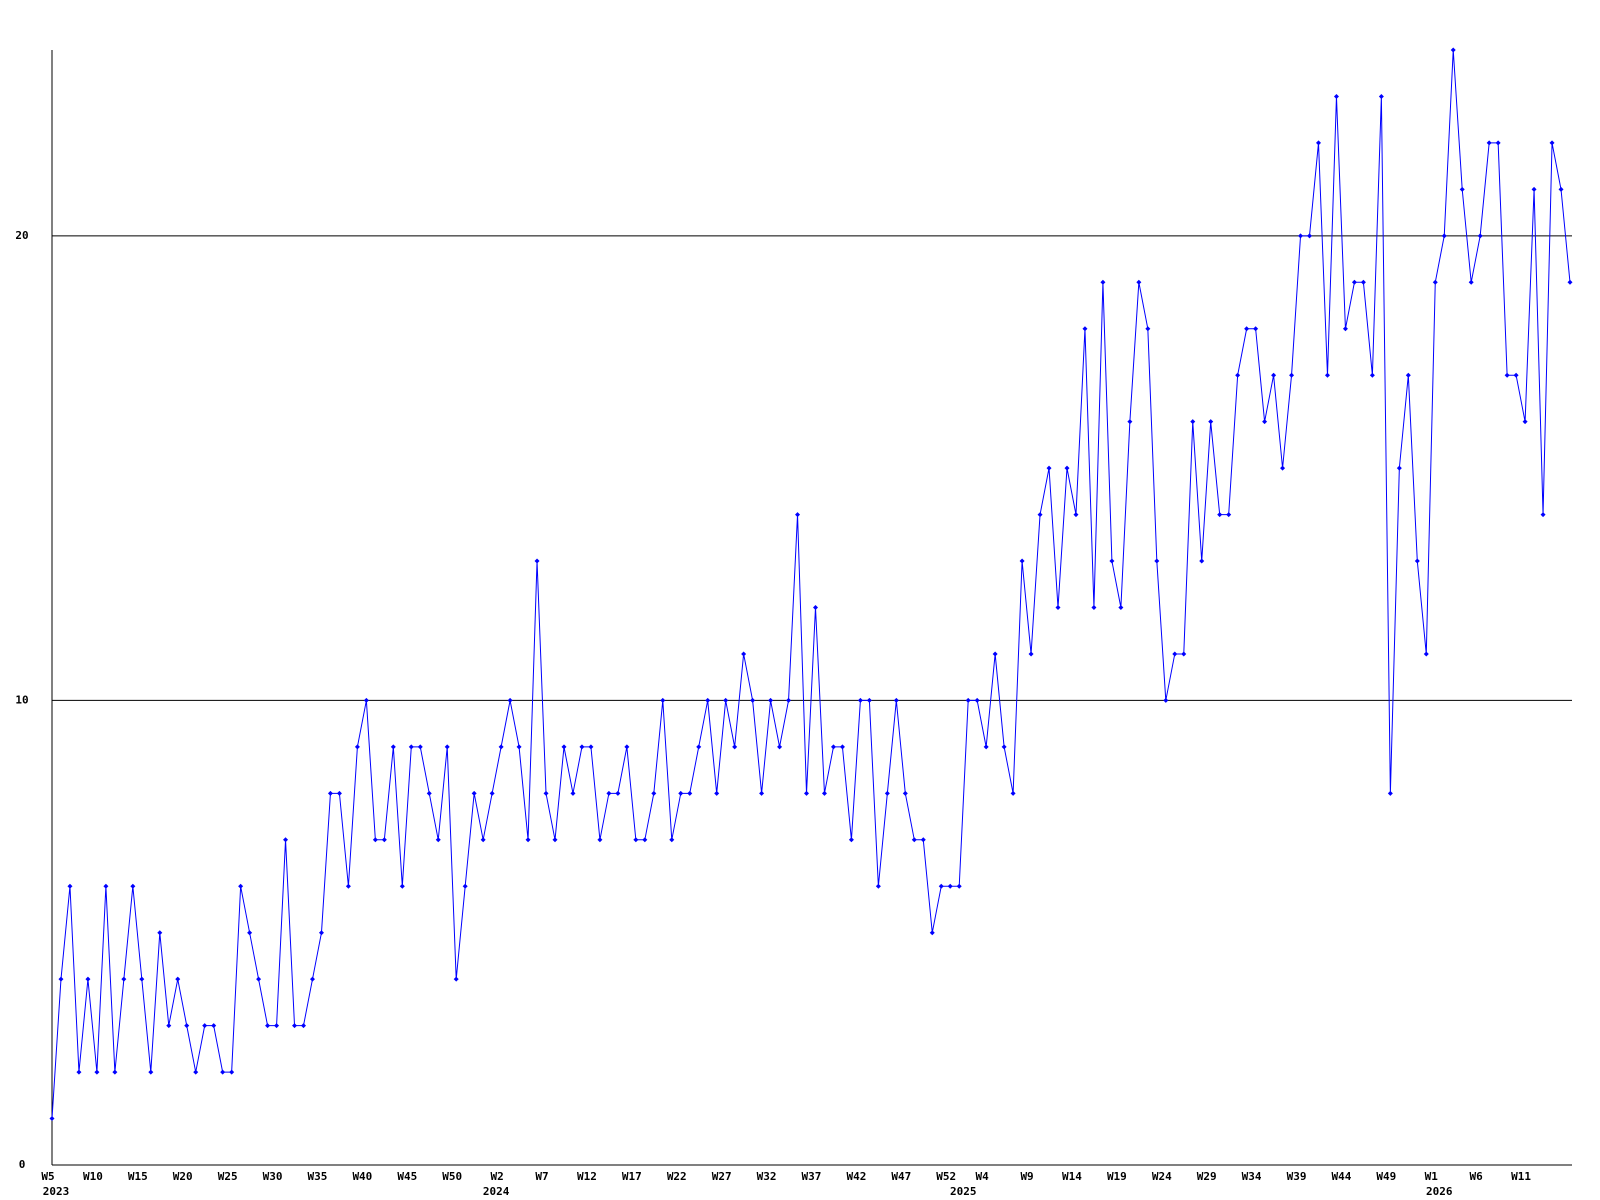 This screenshot has height=1200, width=1600. I want to click on x-tick-label: W30, so click(273, 1176).